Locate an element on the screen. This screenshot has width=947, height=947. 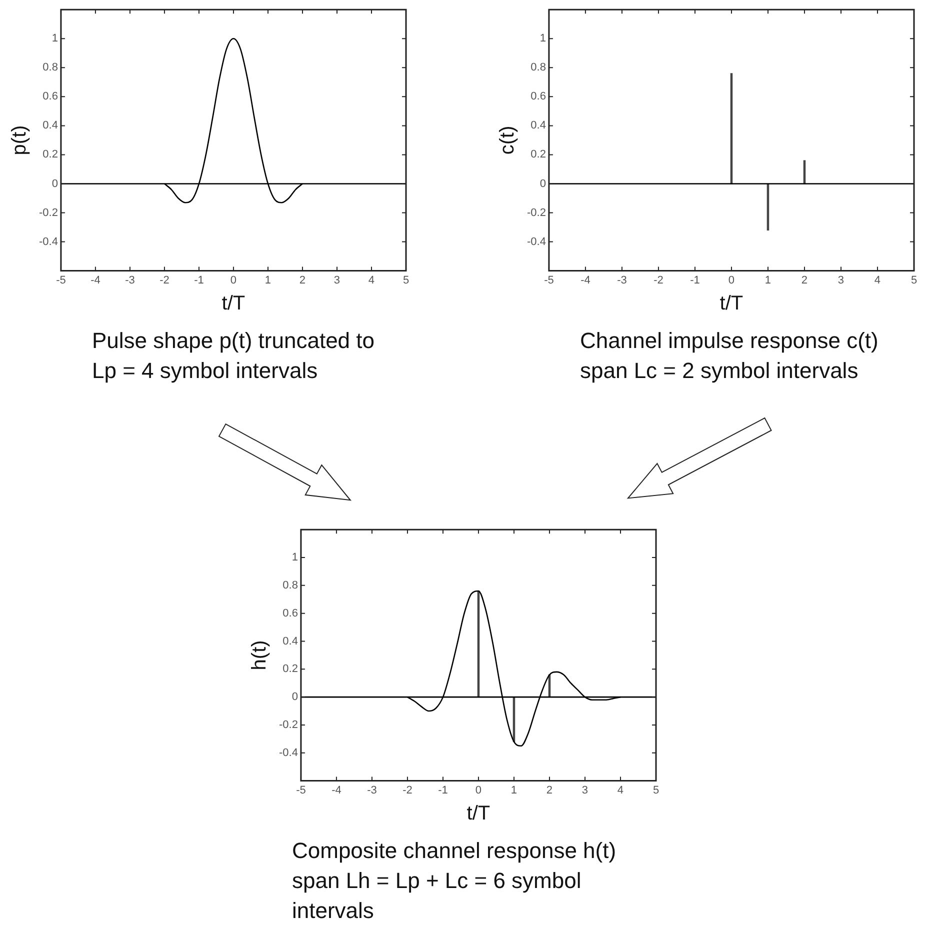
text: Channel impulse response c(t) span Lc = 2 symbol intervals is located at coordinates (730, 356).